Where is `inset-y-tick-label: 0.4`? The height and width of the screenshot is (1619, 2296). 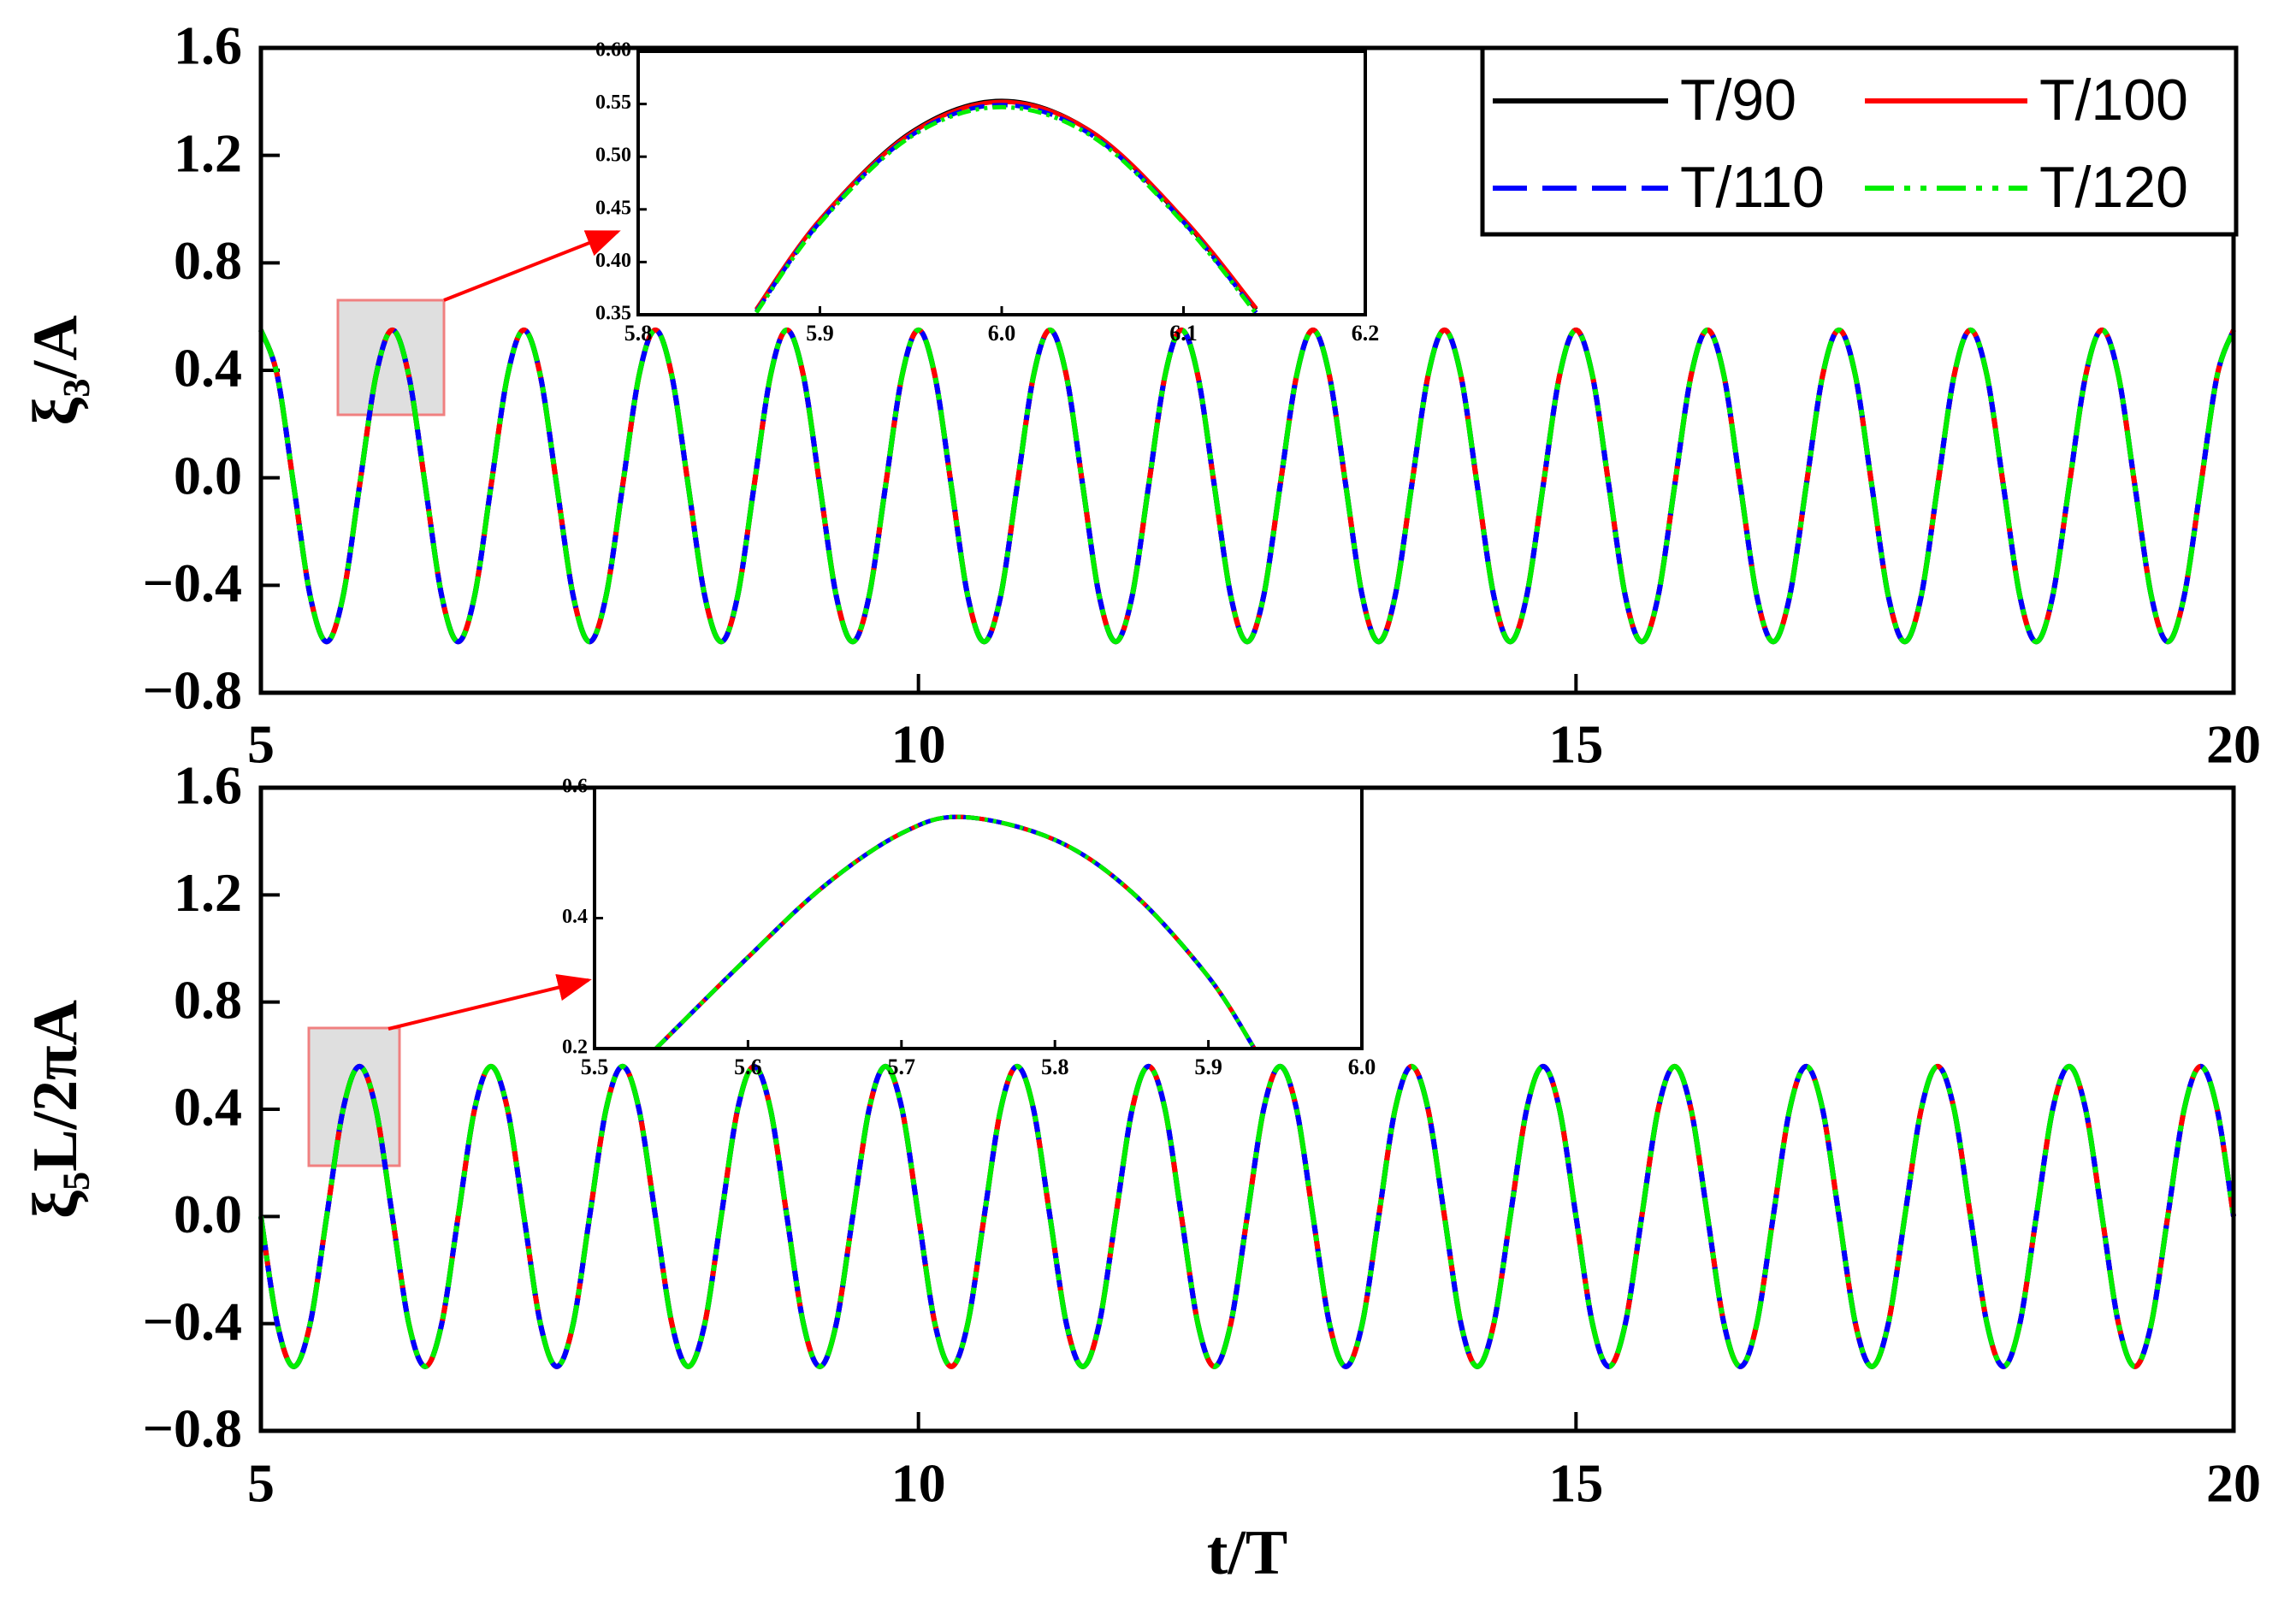
inset-y-tick-label: 0.4 is located at coordinates (575, 917).